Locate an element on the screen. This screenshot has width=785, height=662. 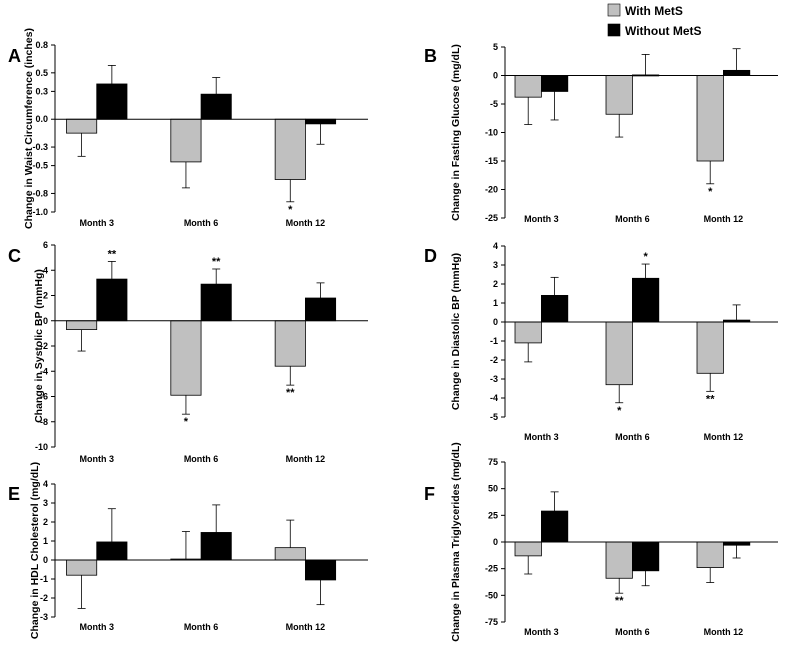
y-tick-label: -0.3 is located at coordinates (40, 147).